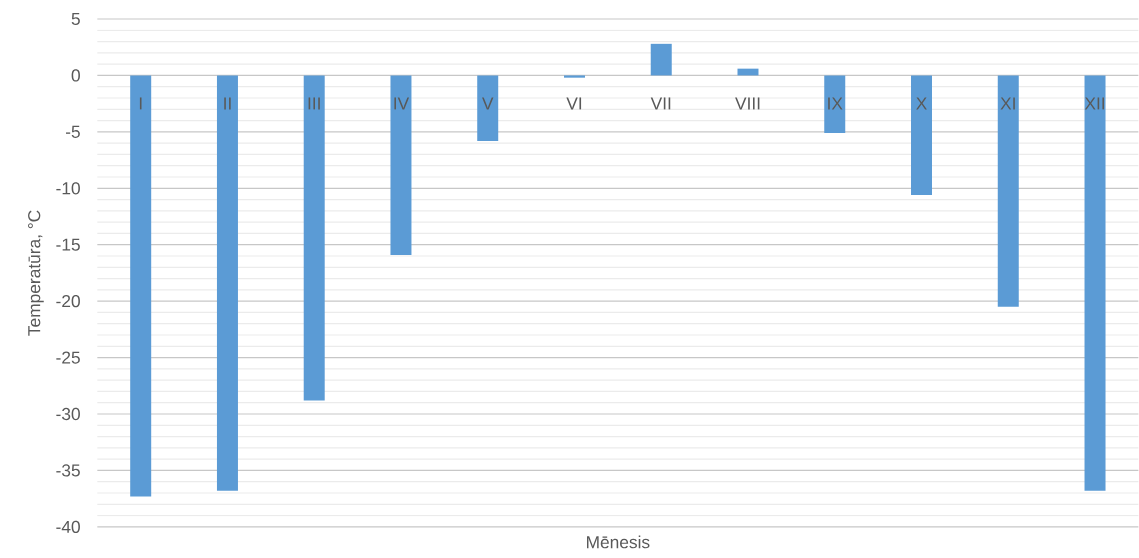  What do you see at coordinates (574, 103) in the screenshot?
I see `x-tick-label: VI` at bounding box center [574, 103].